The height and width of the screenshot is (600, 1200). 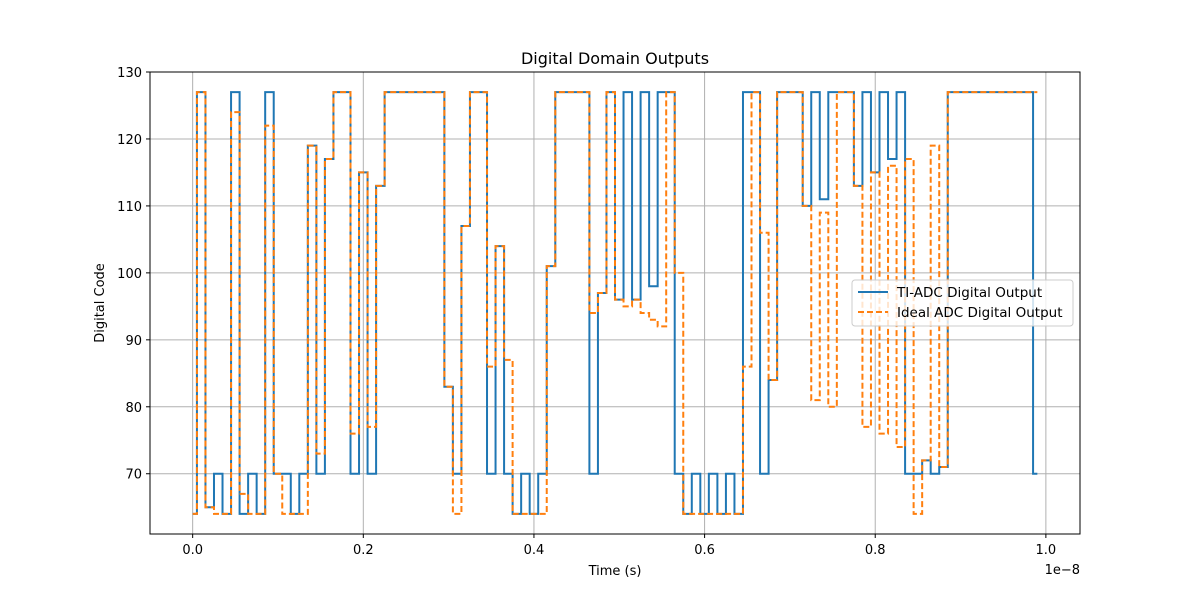 I want to click on legend-label-ideal-adc: Ideal ADC Digital Output, so click(x=980, y=313).